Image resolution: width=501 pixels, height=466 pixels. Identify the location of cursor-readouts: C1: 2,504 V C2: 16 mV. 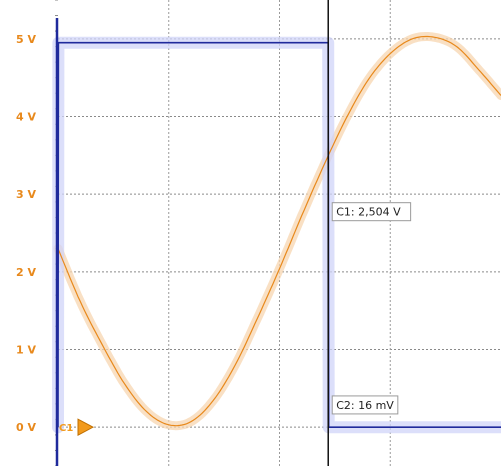
(371, 308).